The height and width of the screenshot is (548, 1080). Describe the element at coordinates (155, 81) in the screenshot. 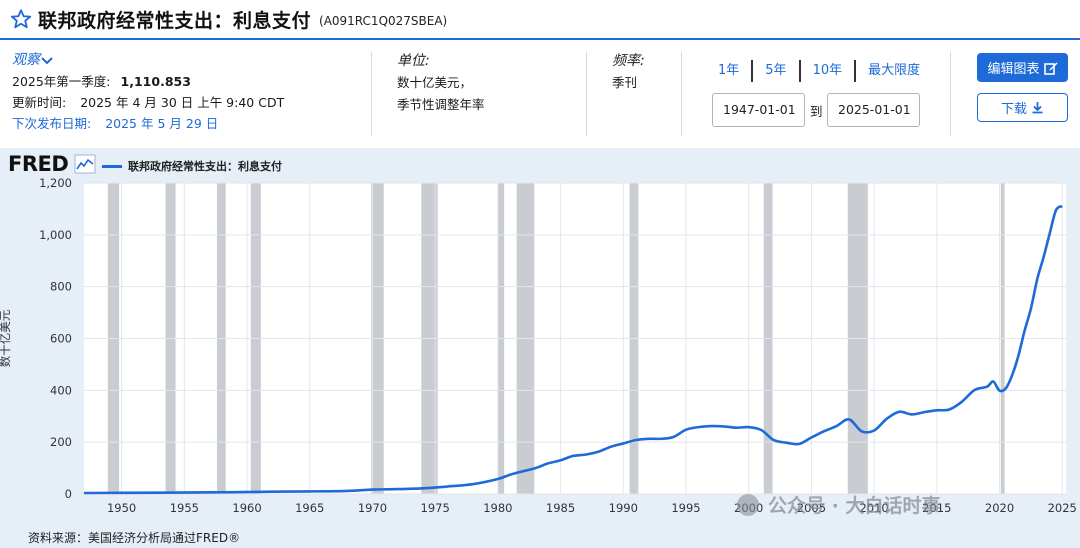

I see `observation-value: 1,110.853` at that location.